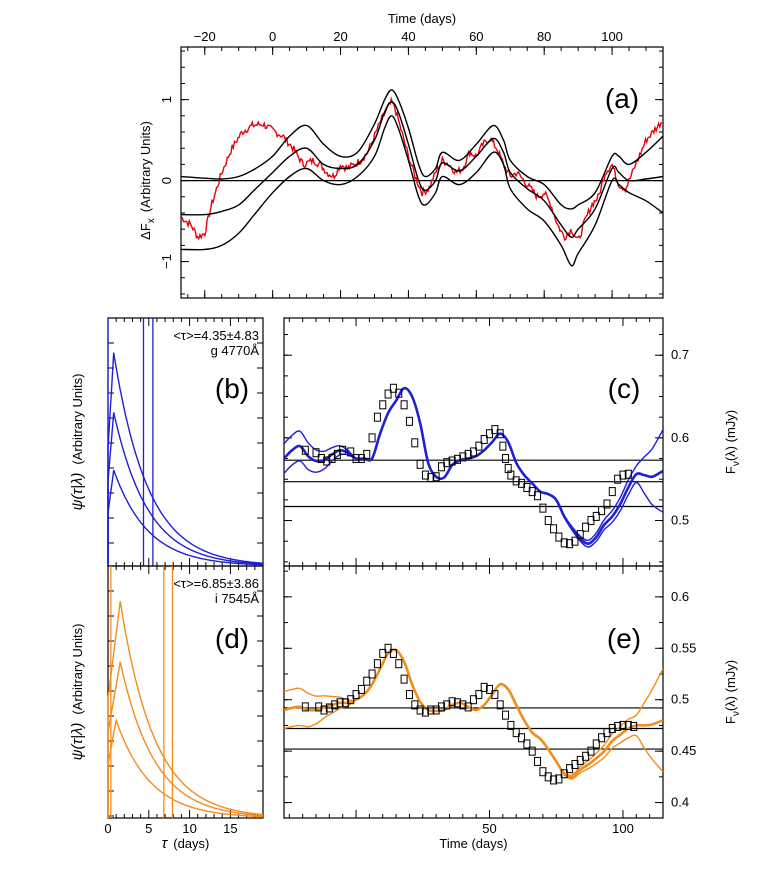  I want to click on panel-a-y-label-units: (Arbitrary Units), so click(145, 166).